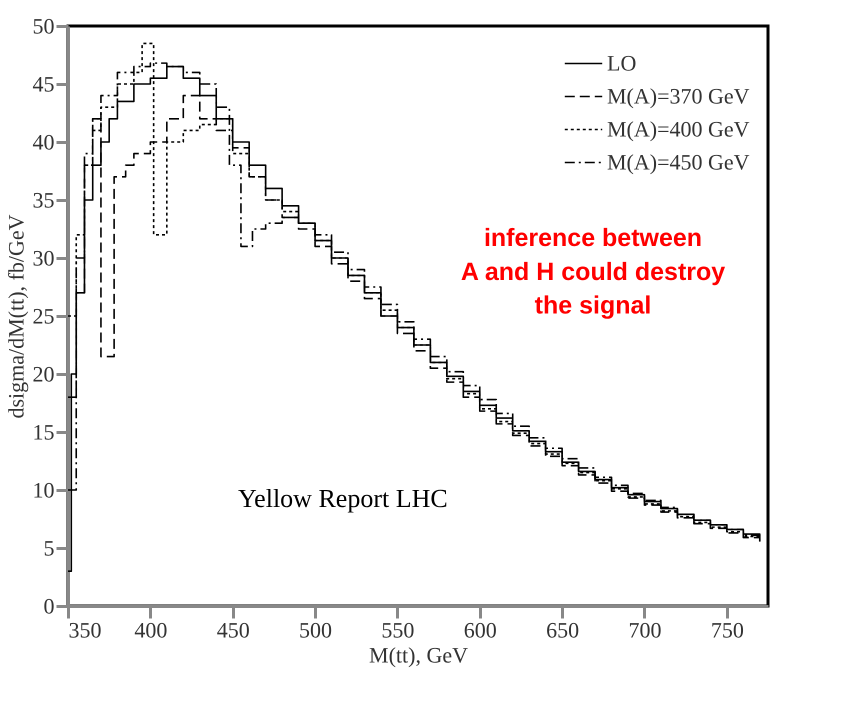 The image size is (848, 706). What do you see at coordinates (43, 26) in the screenshot?
I see `y-tick-label: 50` at bounding box center [43, 26].